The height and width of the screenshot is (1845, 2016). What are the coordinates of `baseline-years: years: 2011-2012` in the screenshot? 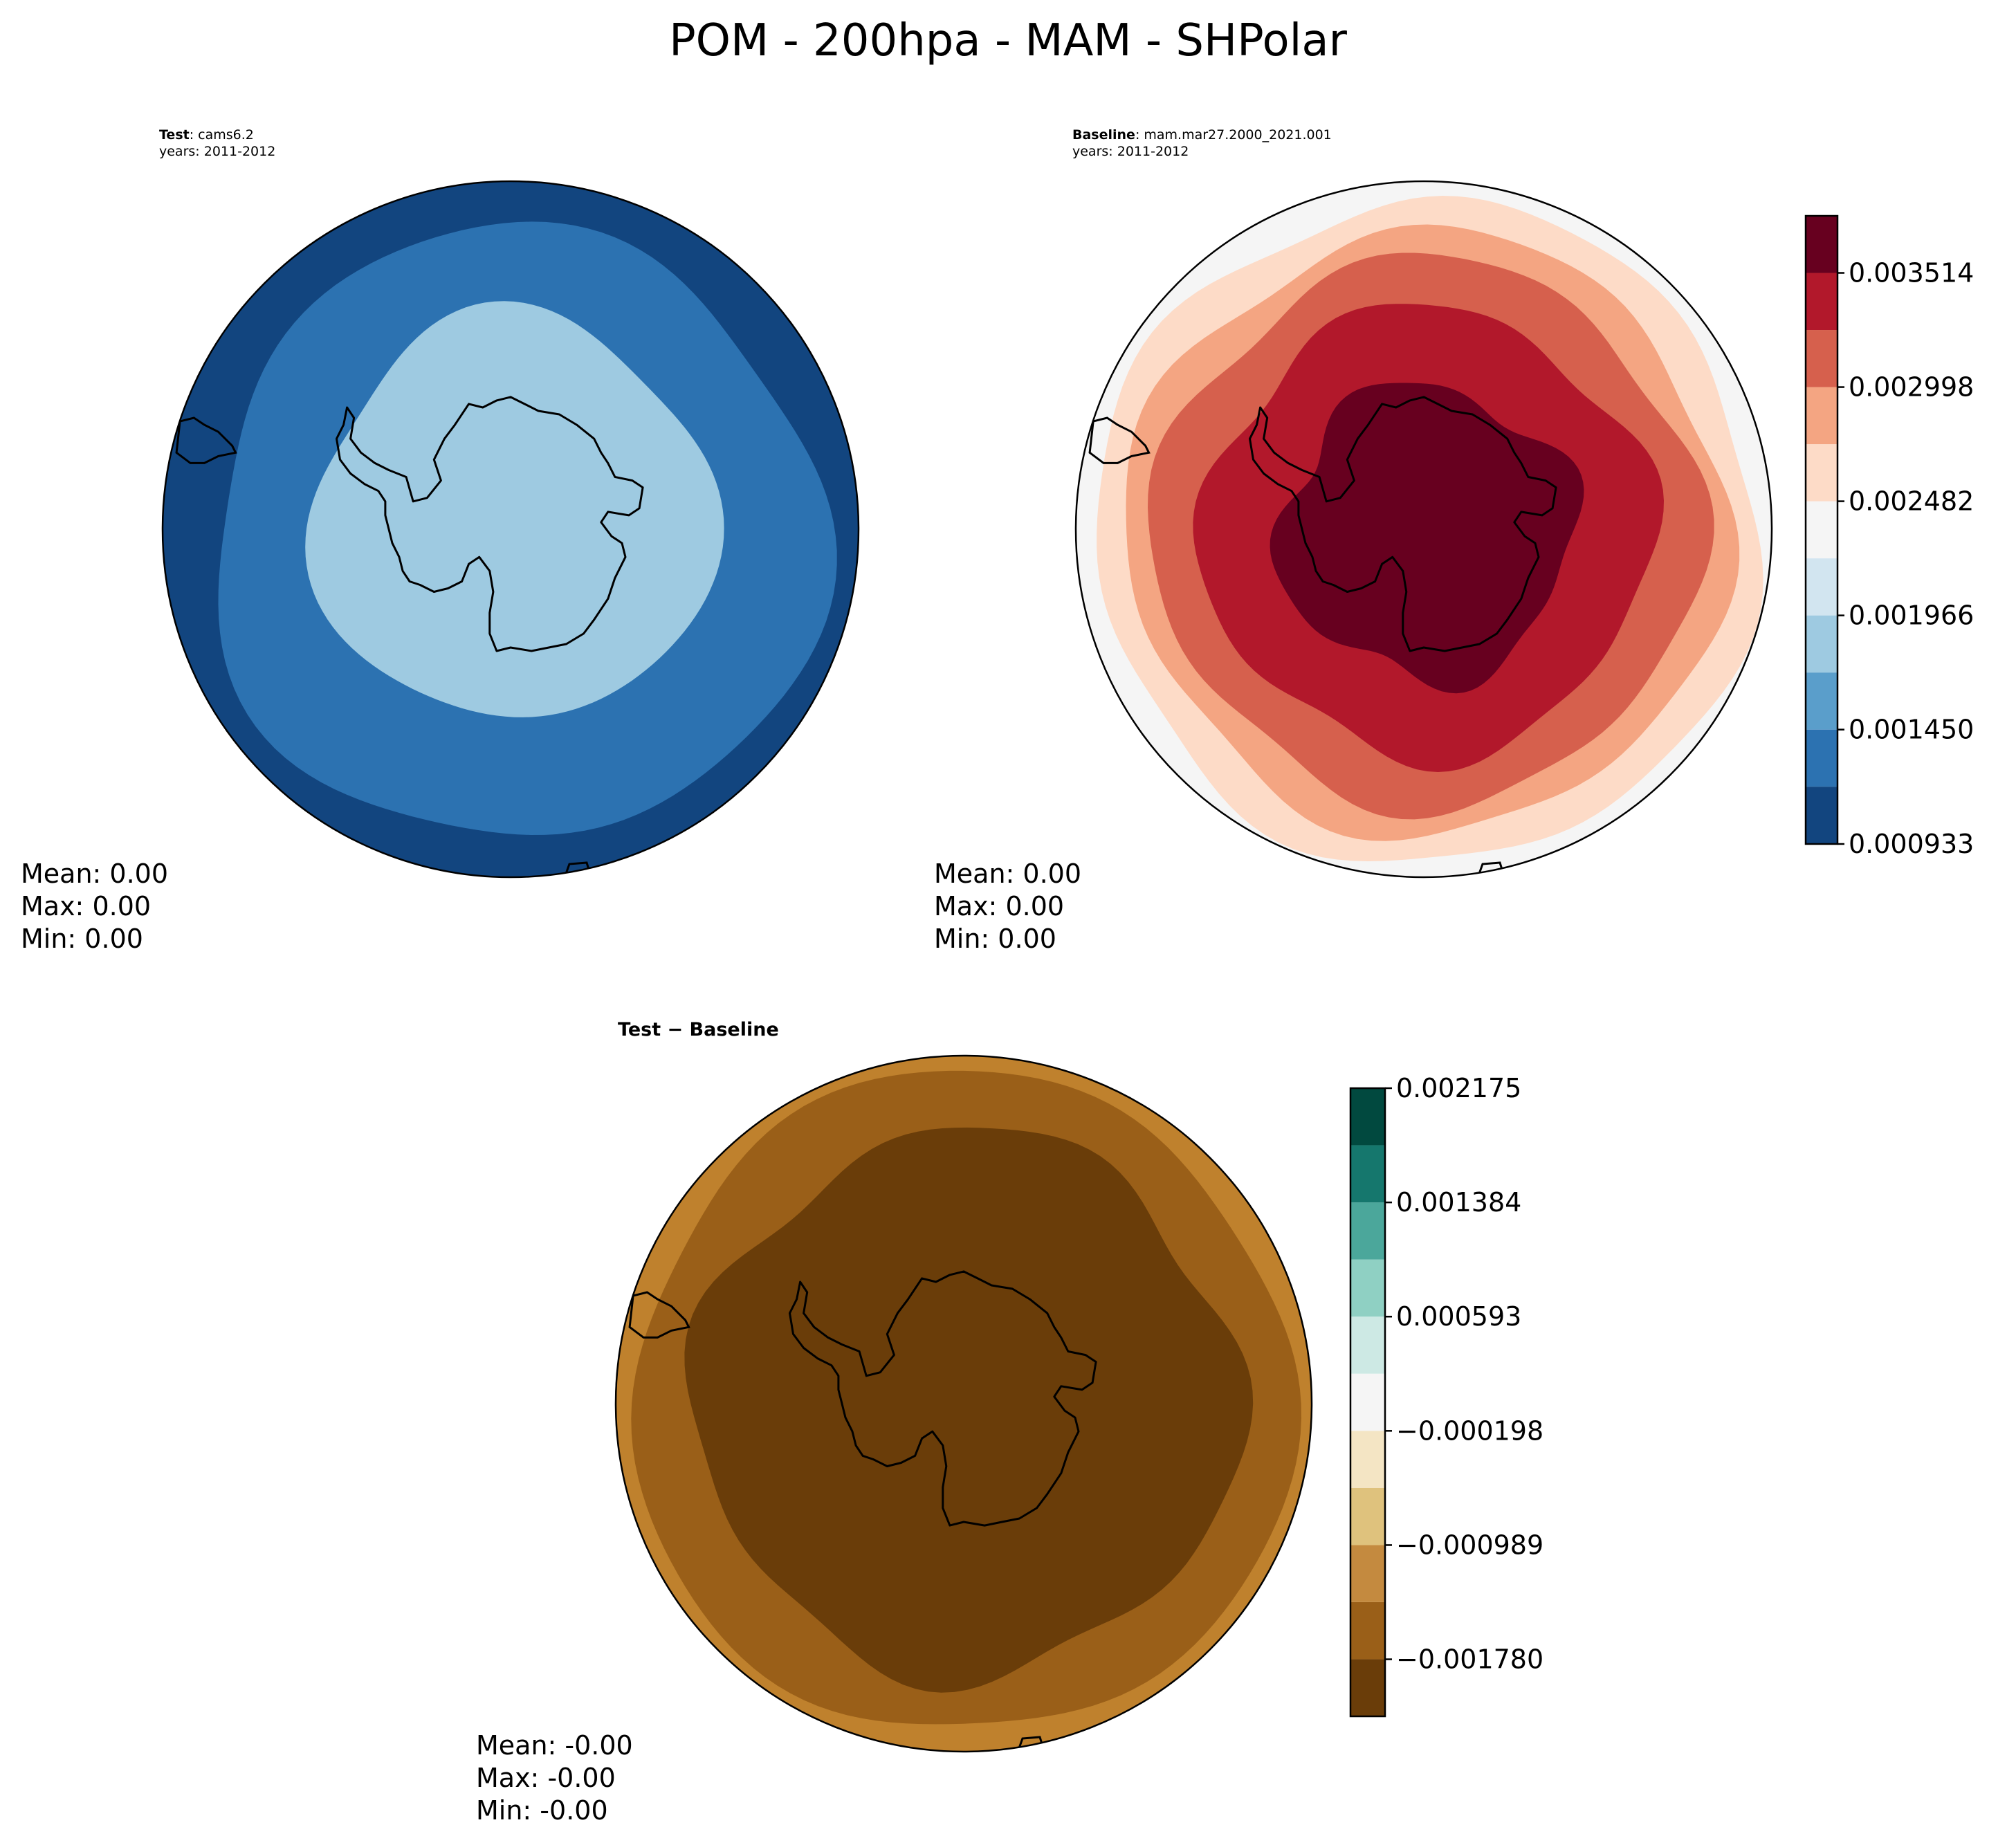 It's located at (1130, 151).